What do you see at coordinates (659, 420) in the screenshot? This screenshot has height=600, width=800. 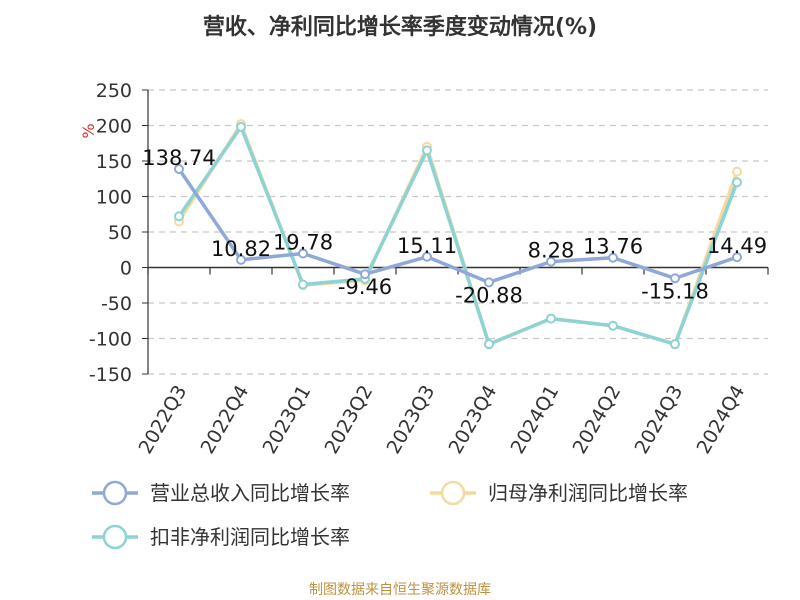 I see `x-tick-label: 2024Q3` at bounding box center [659, 420].